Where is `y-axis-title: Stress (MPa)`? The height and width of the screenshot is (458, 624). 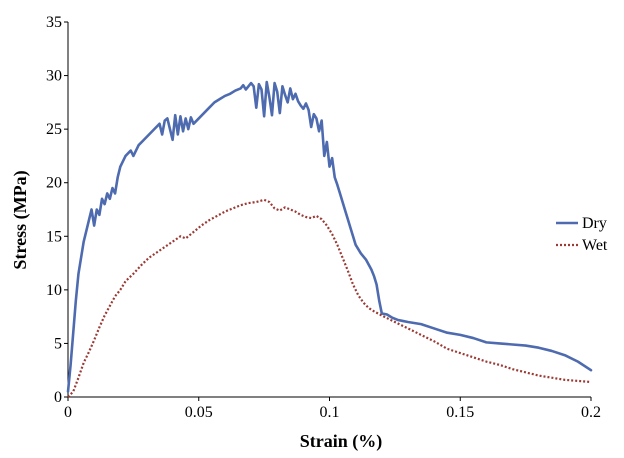 y-axis-title: Stress (MPa) is located at coordinates (20, 219).